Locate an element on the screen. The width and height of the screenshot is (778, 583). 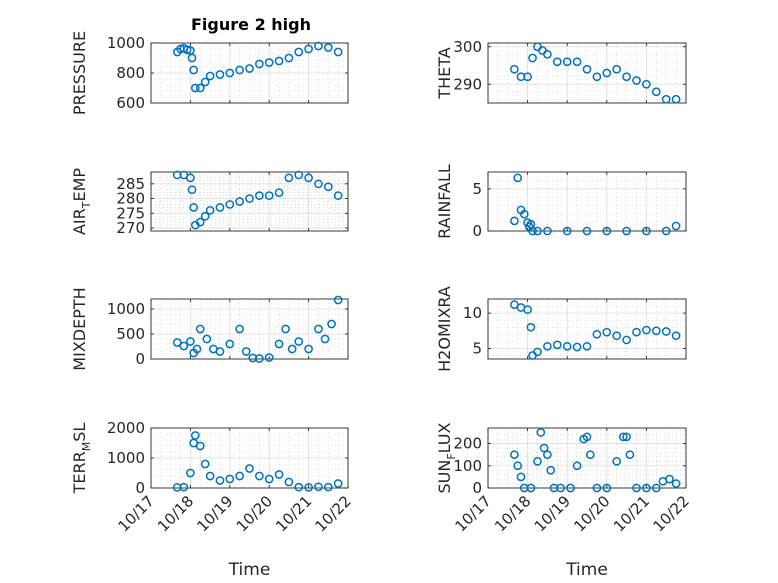
y-axis-label: MIXDEPTH is located at coordinates (79, 328).